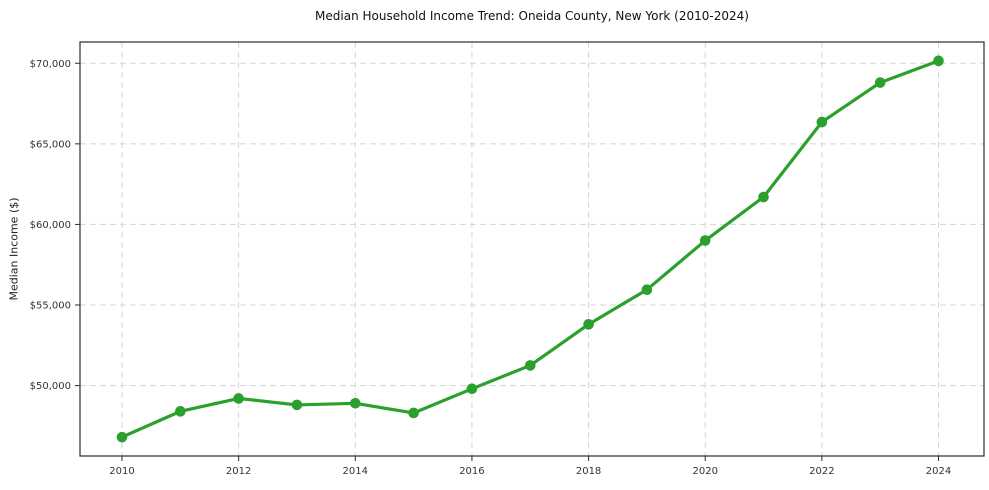 The image size is (989, 490). What do you see at coordinates (704, 471) in the screenshot?
I see `x-tick-label: 2020` at bounding box center [704, 471].